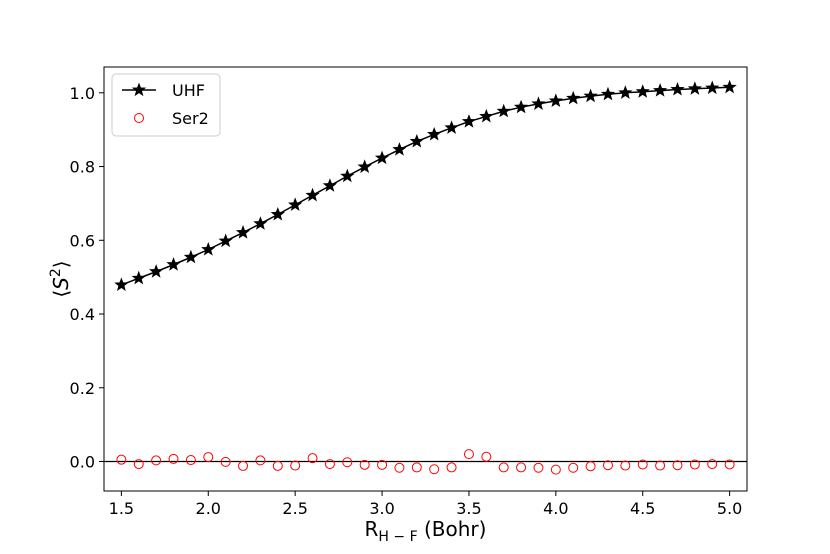  Describe the element at coordinates (190, 118) in the screenshot. I see `legend-ser2-label: Ser2` at that location.